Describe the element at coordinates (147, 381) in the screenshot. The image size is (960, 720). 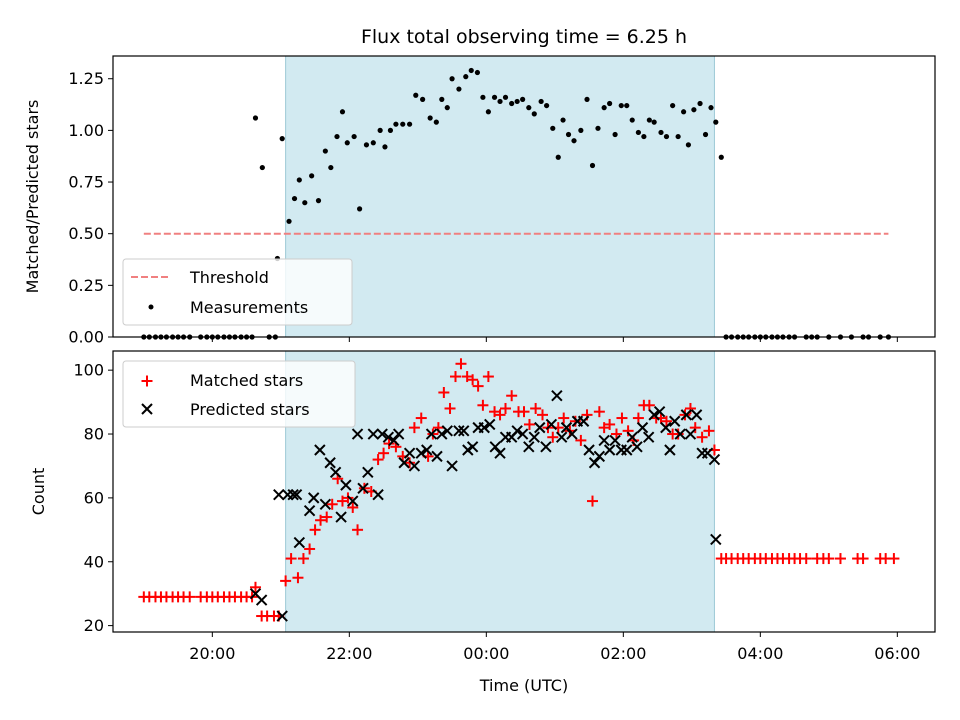
I see `legend-matched-swatch` at that location.